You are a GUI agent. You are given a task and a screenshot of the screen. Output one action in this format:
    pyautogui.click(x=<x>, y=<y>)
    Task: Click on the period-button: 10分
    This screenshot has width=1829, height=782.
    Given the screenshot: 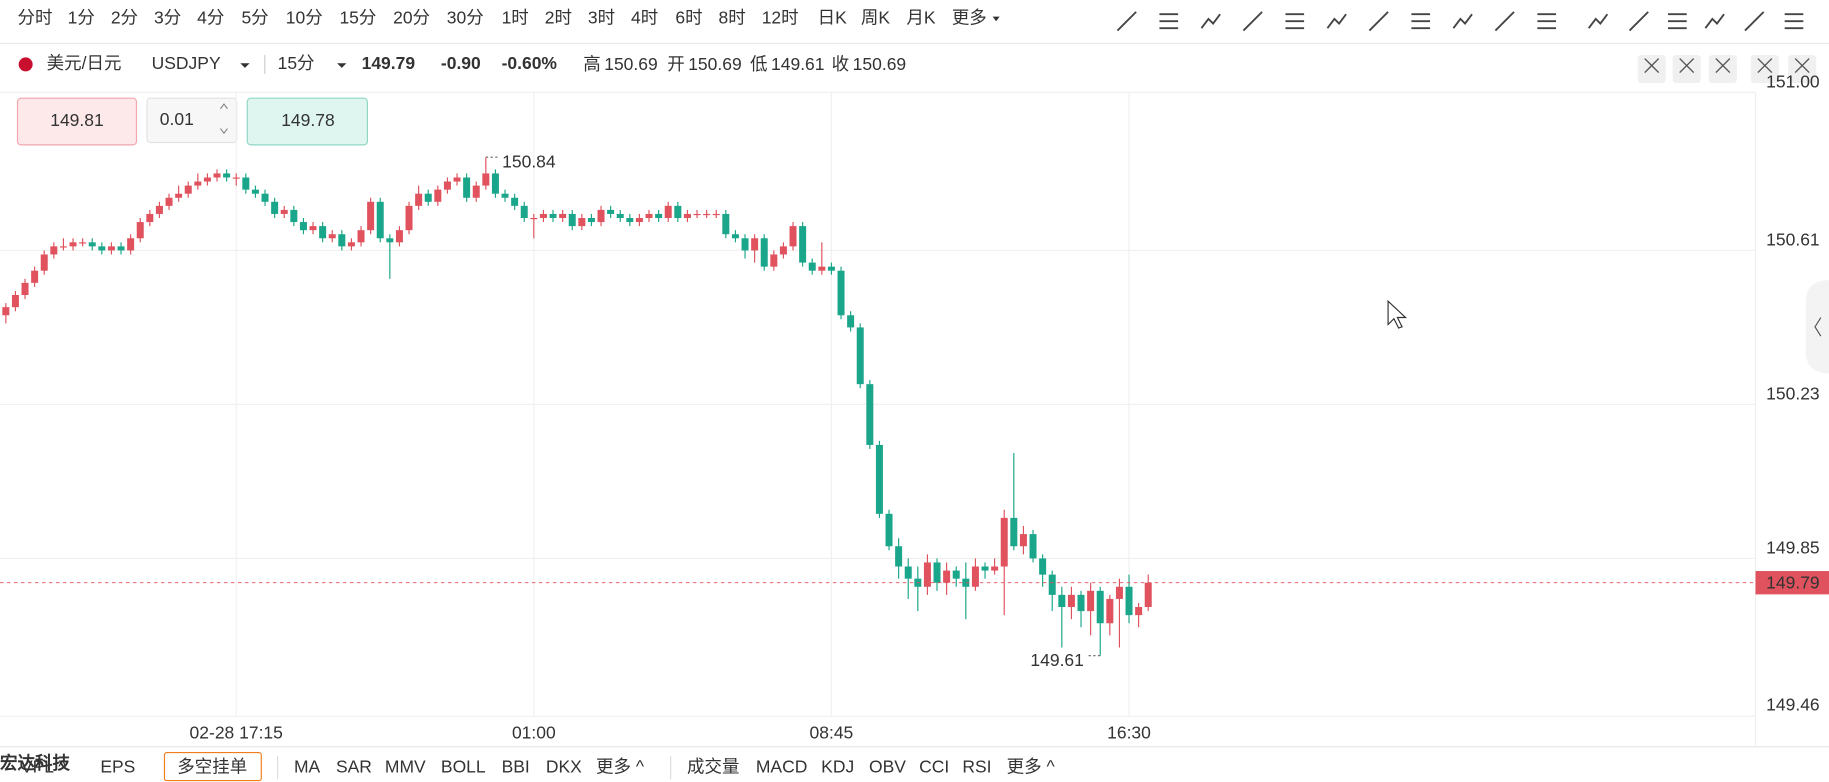 What is the action you would take?
    pyautogui.click(x=304, y=18)
    